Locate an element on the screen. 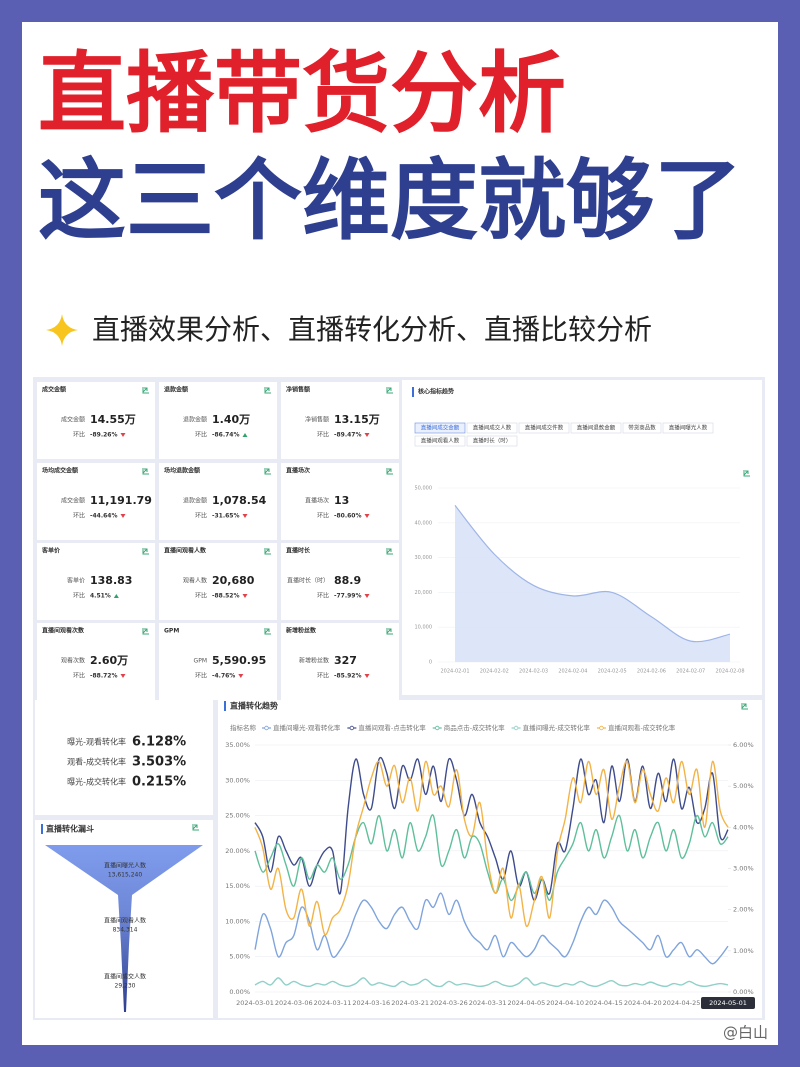 The image size is (800, 1067). x-tick-label: 2024-02-02 is located at coordinates (494, 672).